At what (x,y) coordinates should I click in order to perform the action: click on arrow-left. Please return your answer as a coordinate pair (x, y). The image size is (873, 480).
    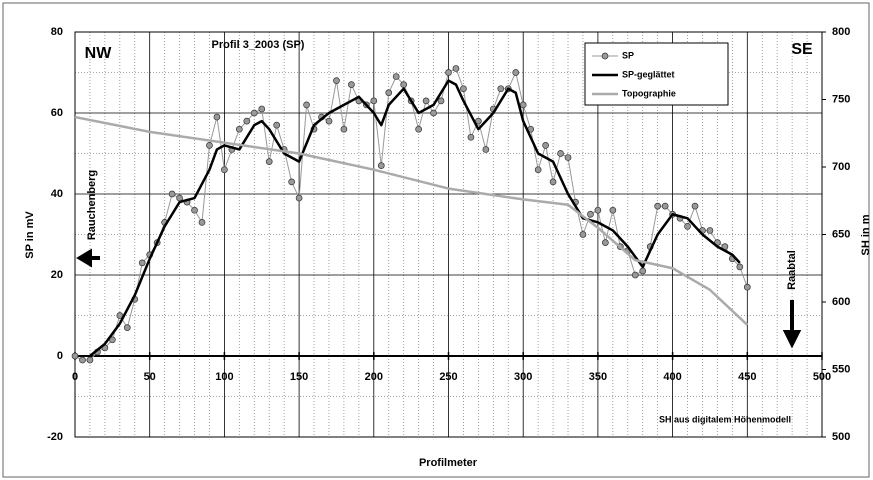
    Looking at the image, I should click on (88, 258).